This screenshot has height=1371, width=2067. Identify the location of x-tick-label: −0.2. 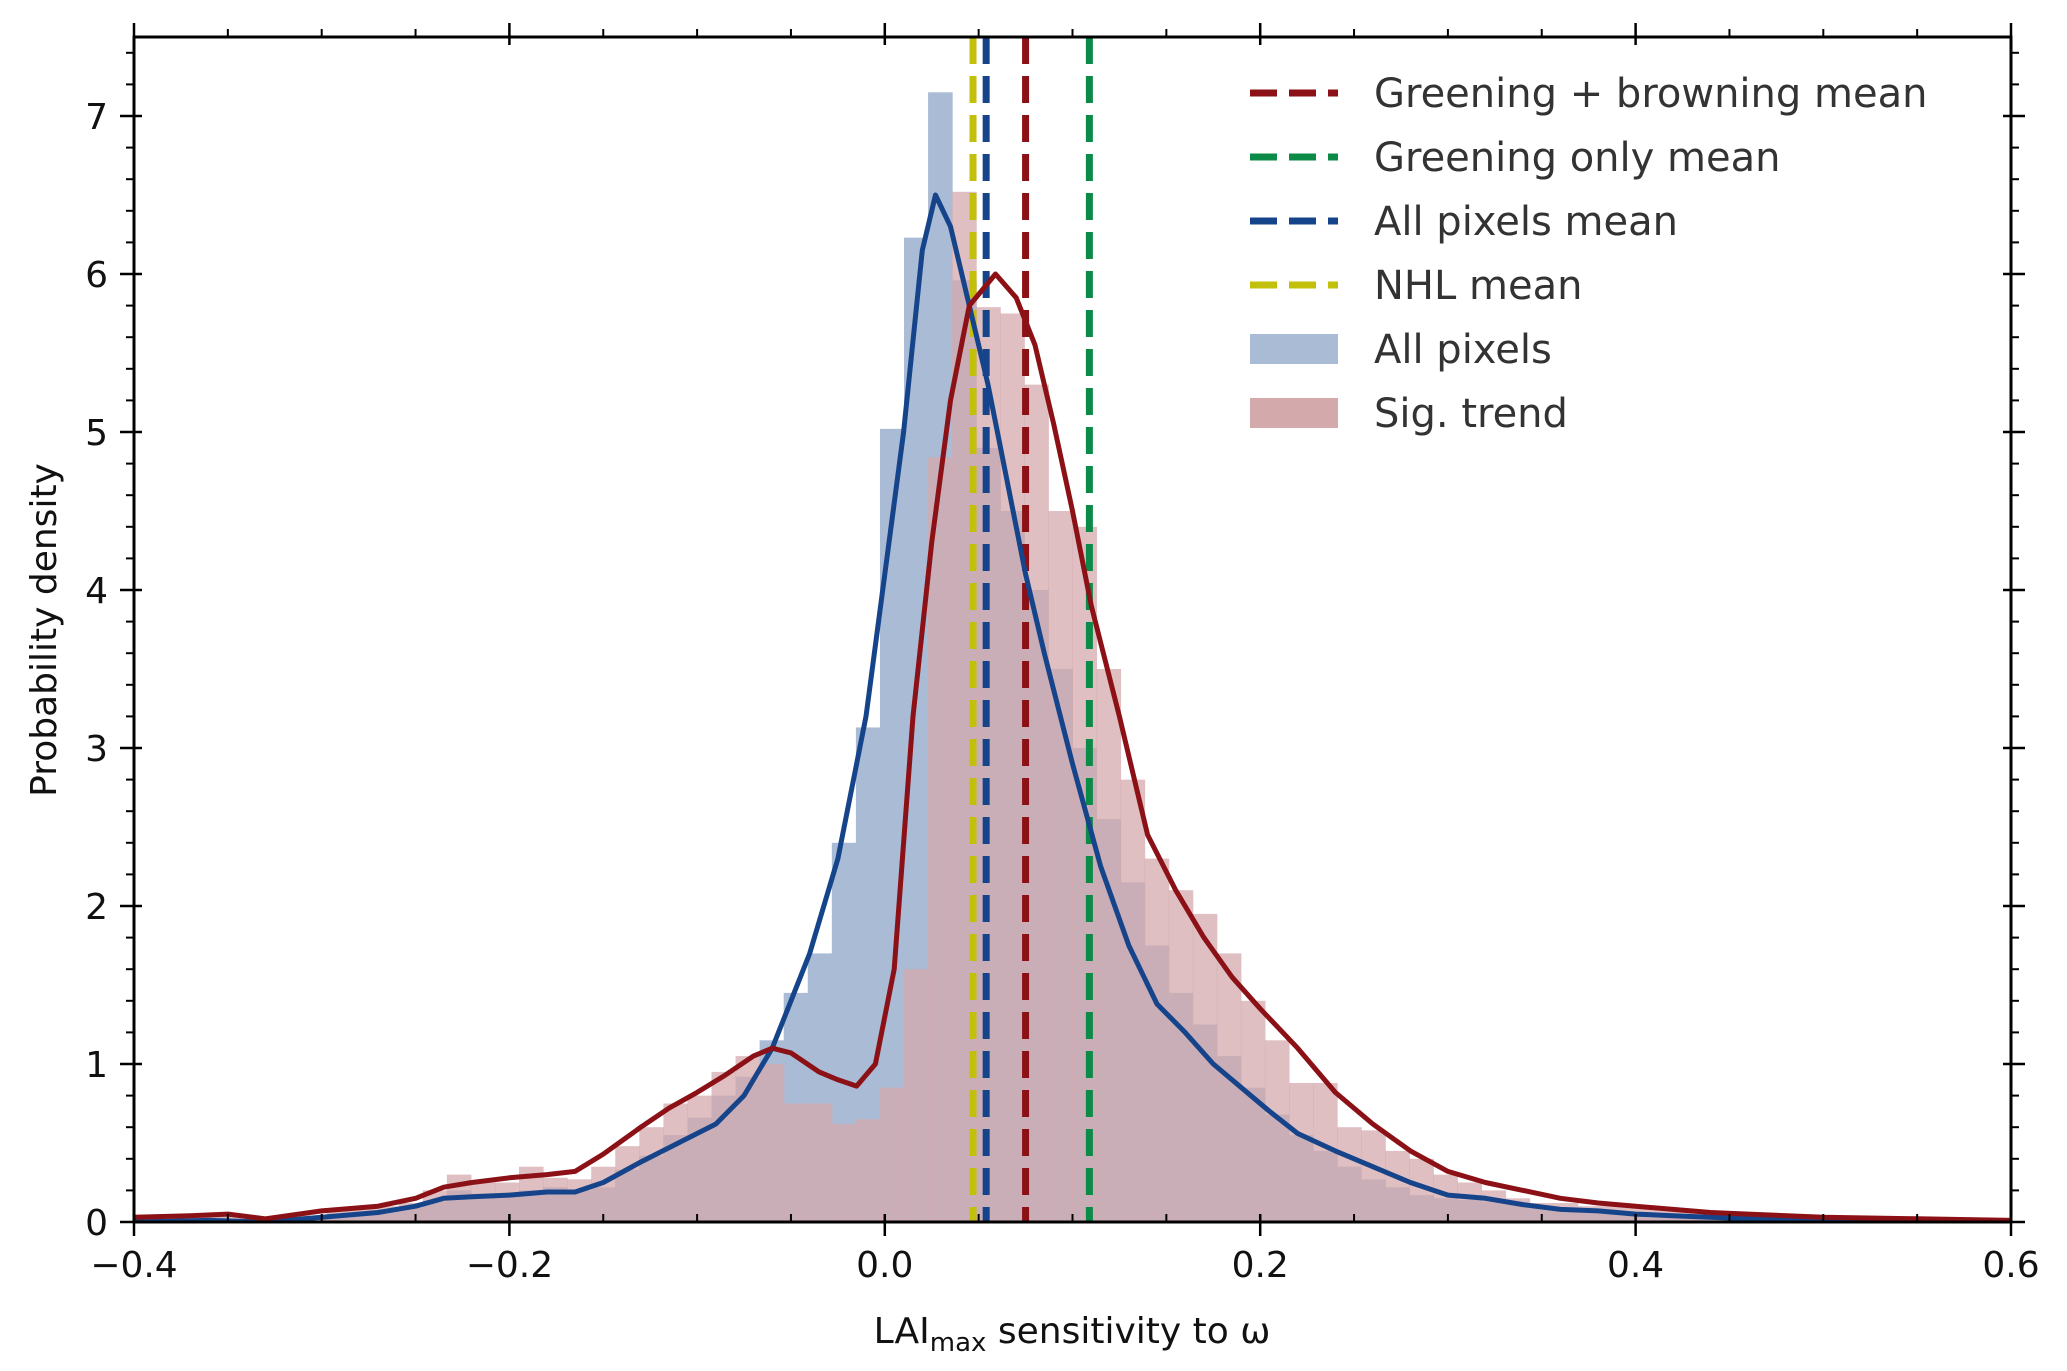
(509, 1265).